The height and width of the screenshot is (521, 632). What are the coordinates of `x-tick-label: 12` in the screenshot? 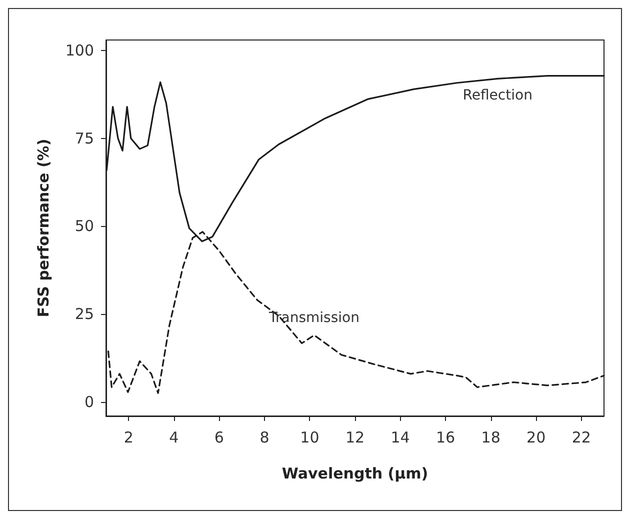 It's located at (355, 437).